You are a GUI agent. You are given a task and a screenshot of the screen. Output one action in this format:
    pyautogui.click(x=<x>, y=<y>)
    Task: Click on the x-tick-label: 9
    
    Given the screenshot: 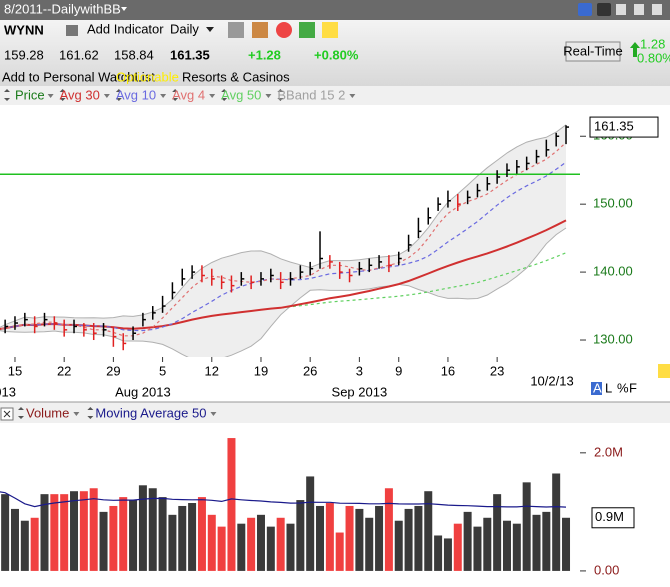 What is the action you would take?
    pyautogui.click(x=398, y=370)
    